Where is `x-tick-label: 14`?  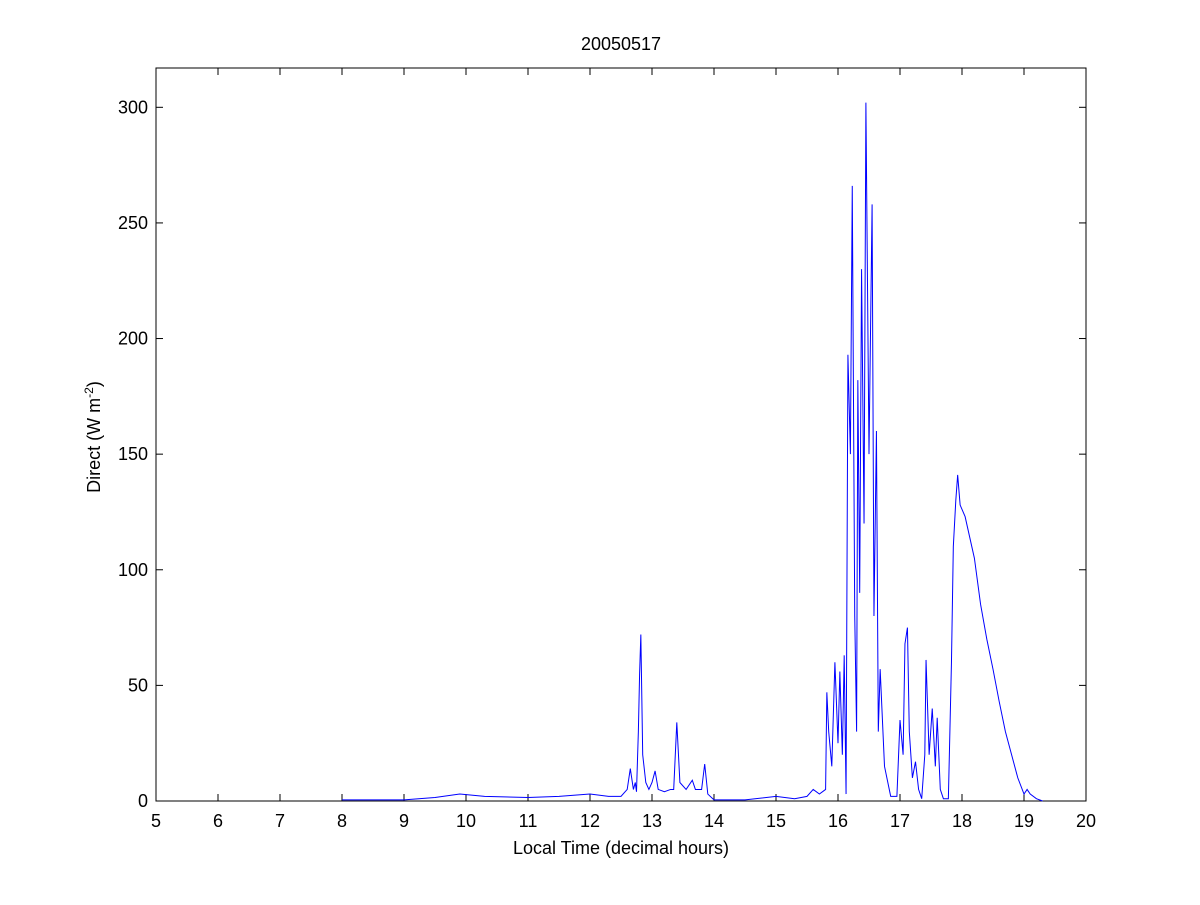 x-tick-label: 14 is located at coordinates (714, 821).